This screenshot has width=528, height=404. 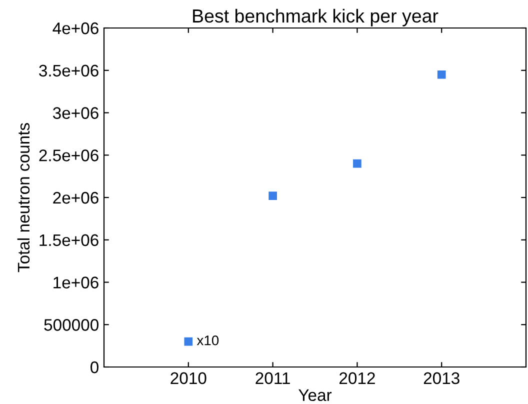 I want to click on y-tick-label: 1.5e+06, so click(x=69, y=240).